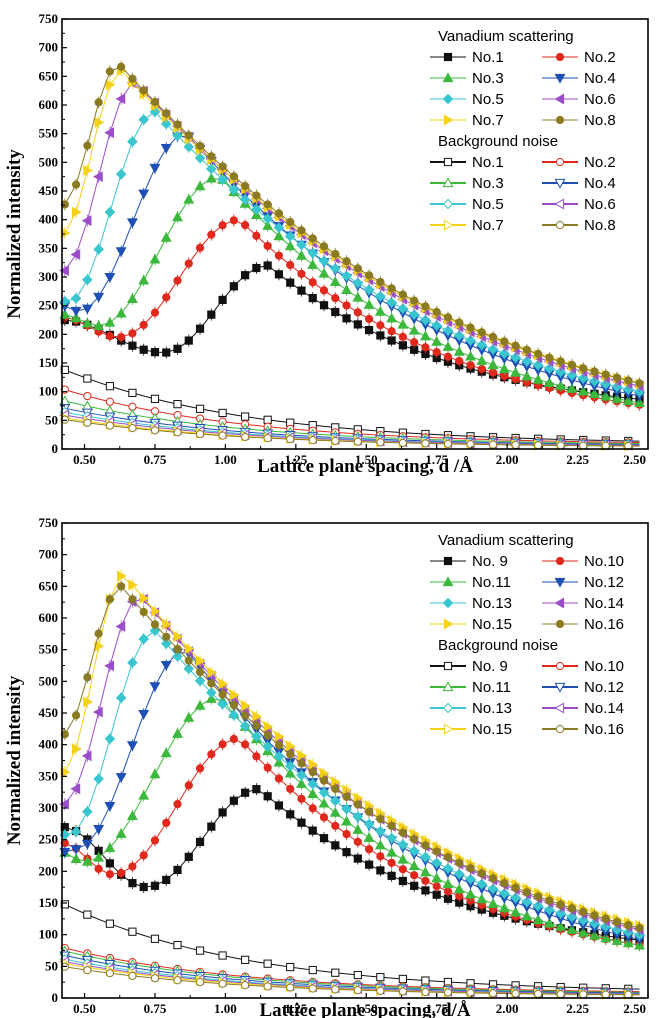 The image size is (668, 1018). I want to click on y-tick-label: 250, so click(49, 839).